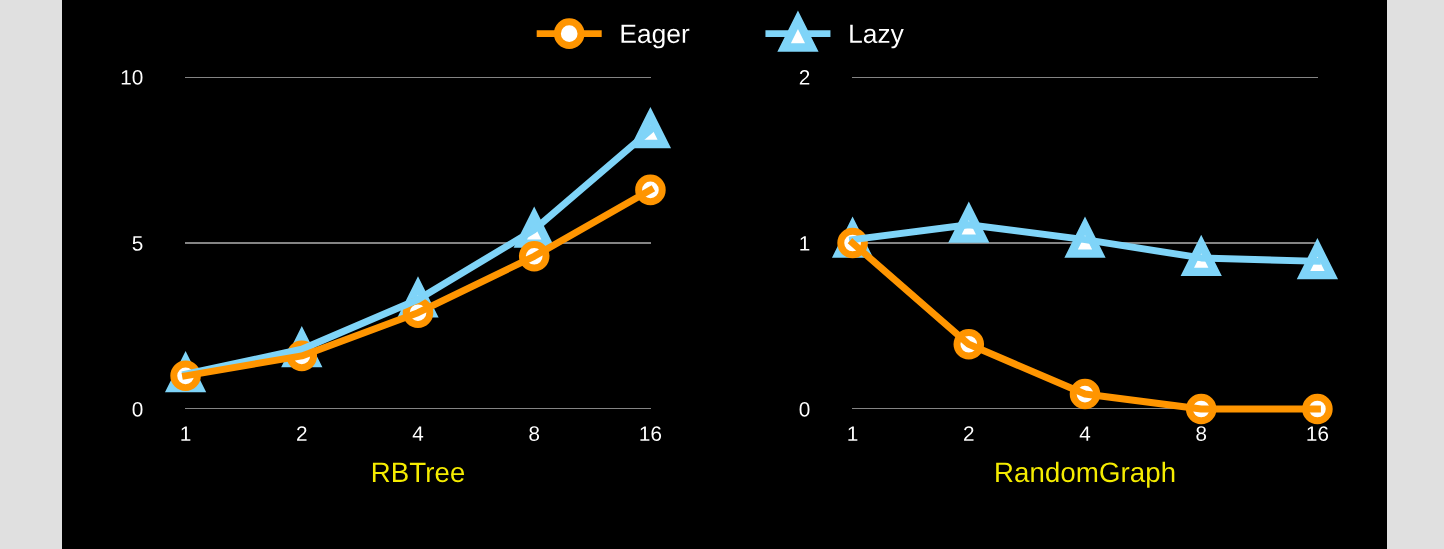 The height and width of the screenshot is (549, 1444). I want to click on legend-label: Eager, so click(655, 36).